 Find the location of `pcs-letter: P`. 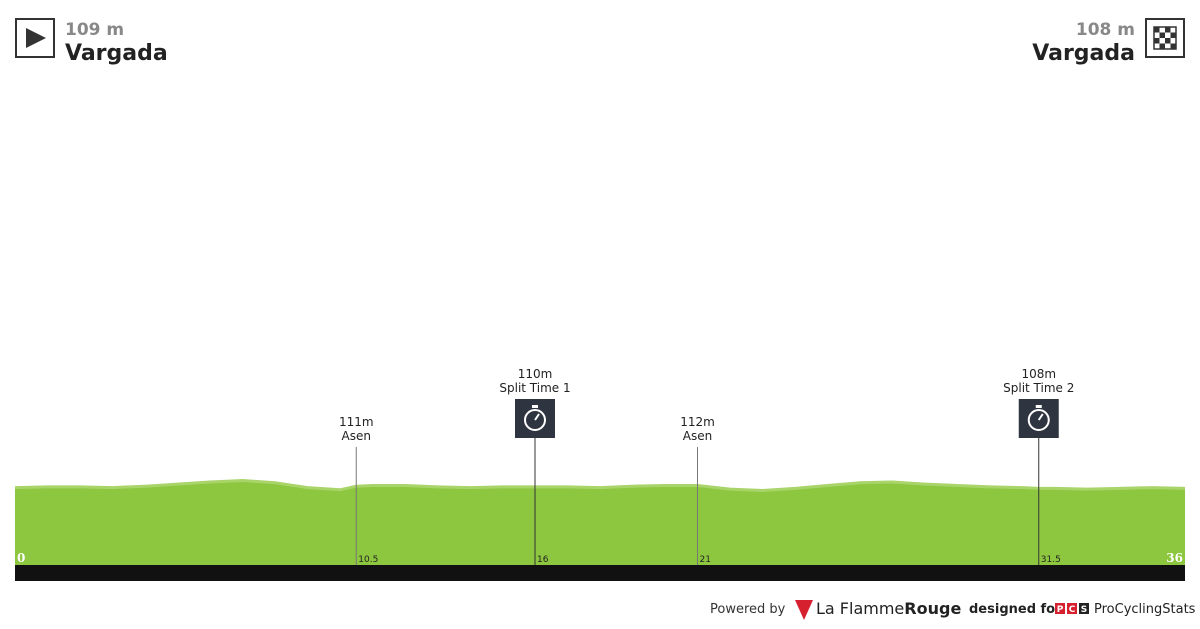

pcs-letter: P is located at coordinates (1060, 610).